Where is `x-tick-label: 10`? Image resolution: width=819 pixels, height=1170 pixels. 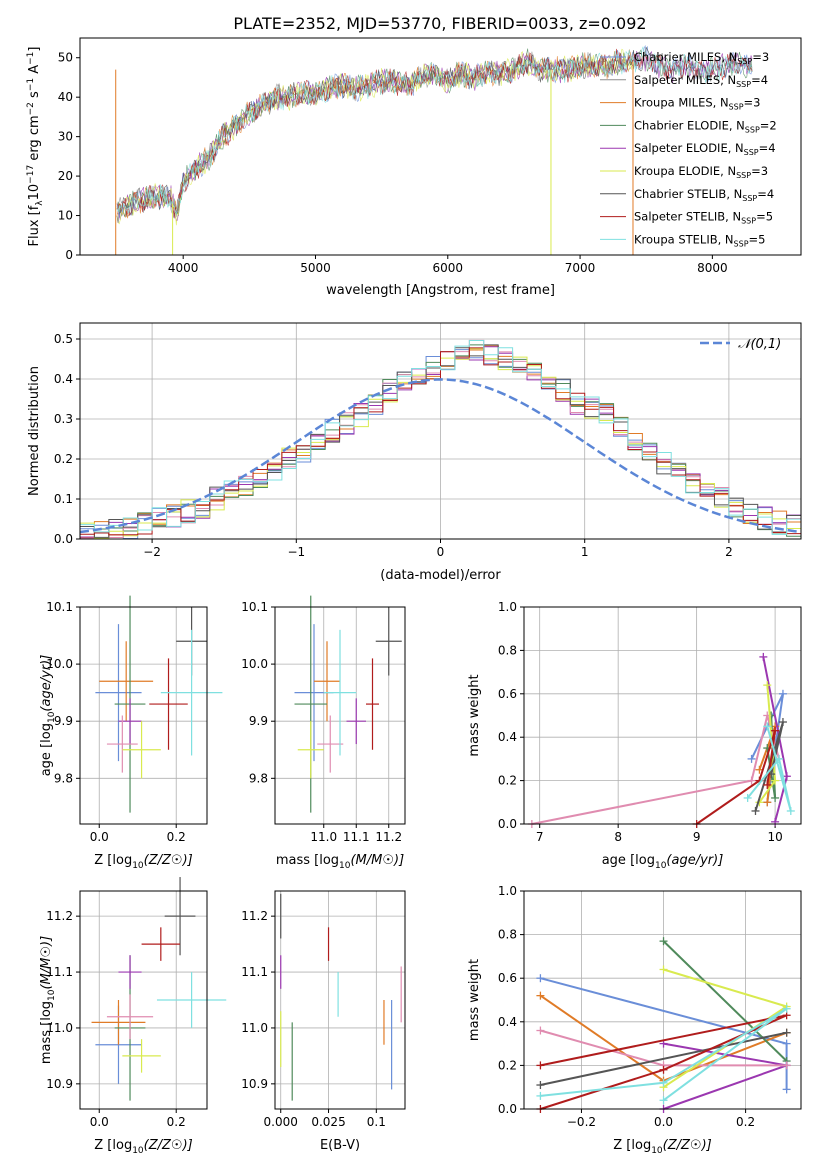
x-tick-label: 10 is located at coordinates (774, 837).